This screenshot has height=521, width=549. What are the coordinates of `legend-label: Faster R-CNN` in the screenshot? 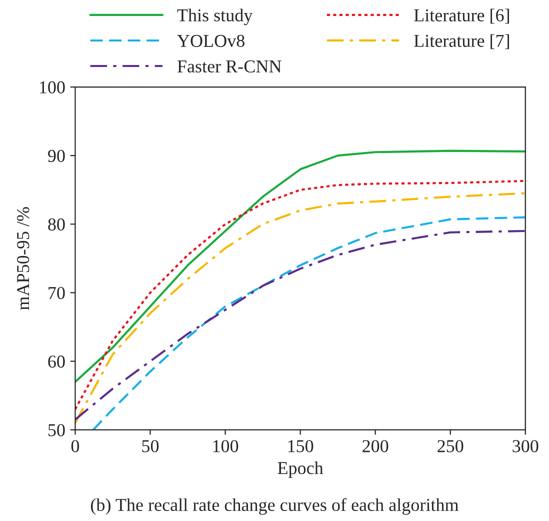 It's located at (229, 66).